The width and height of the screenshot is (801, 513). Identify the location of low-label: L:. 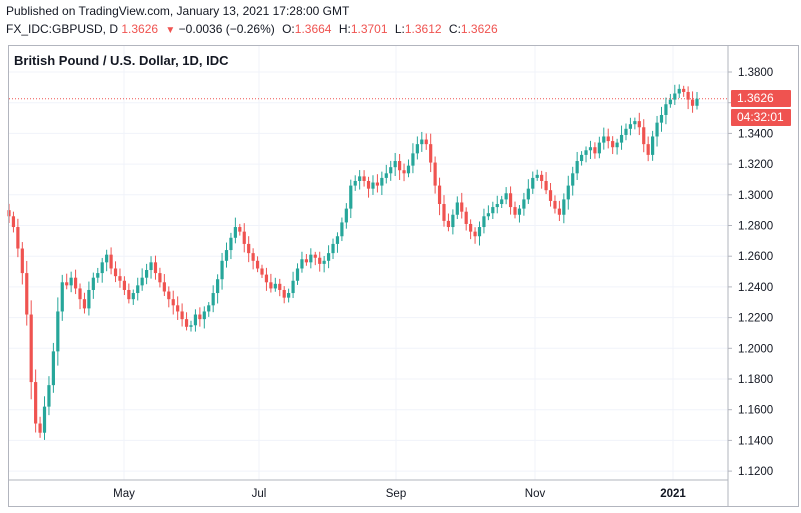
(399, 29).